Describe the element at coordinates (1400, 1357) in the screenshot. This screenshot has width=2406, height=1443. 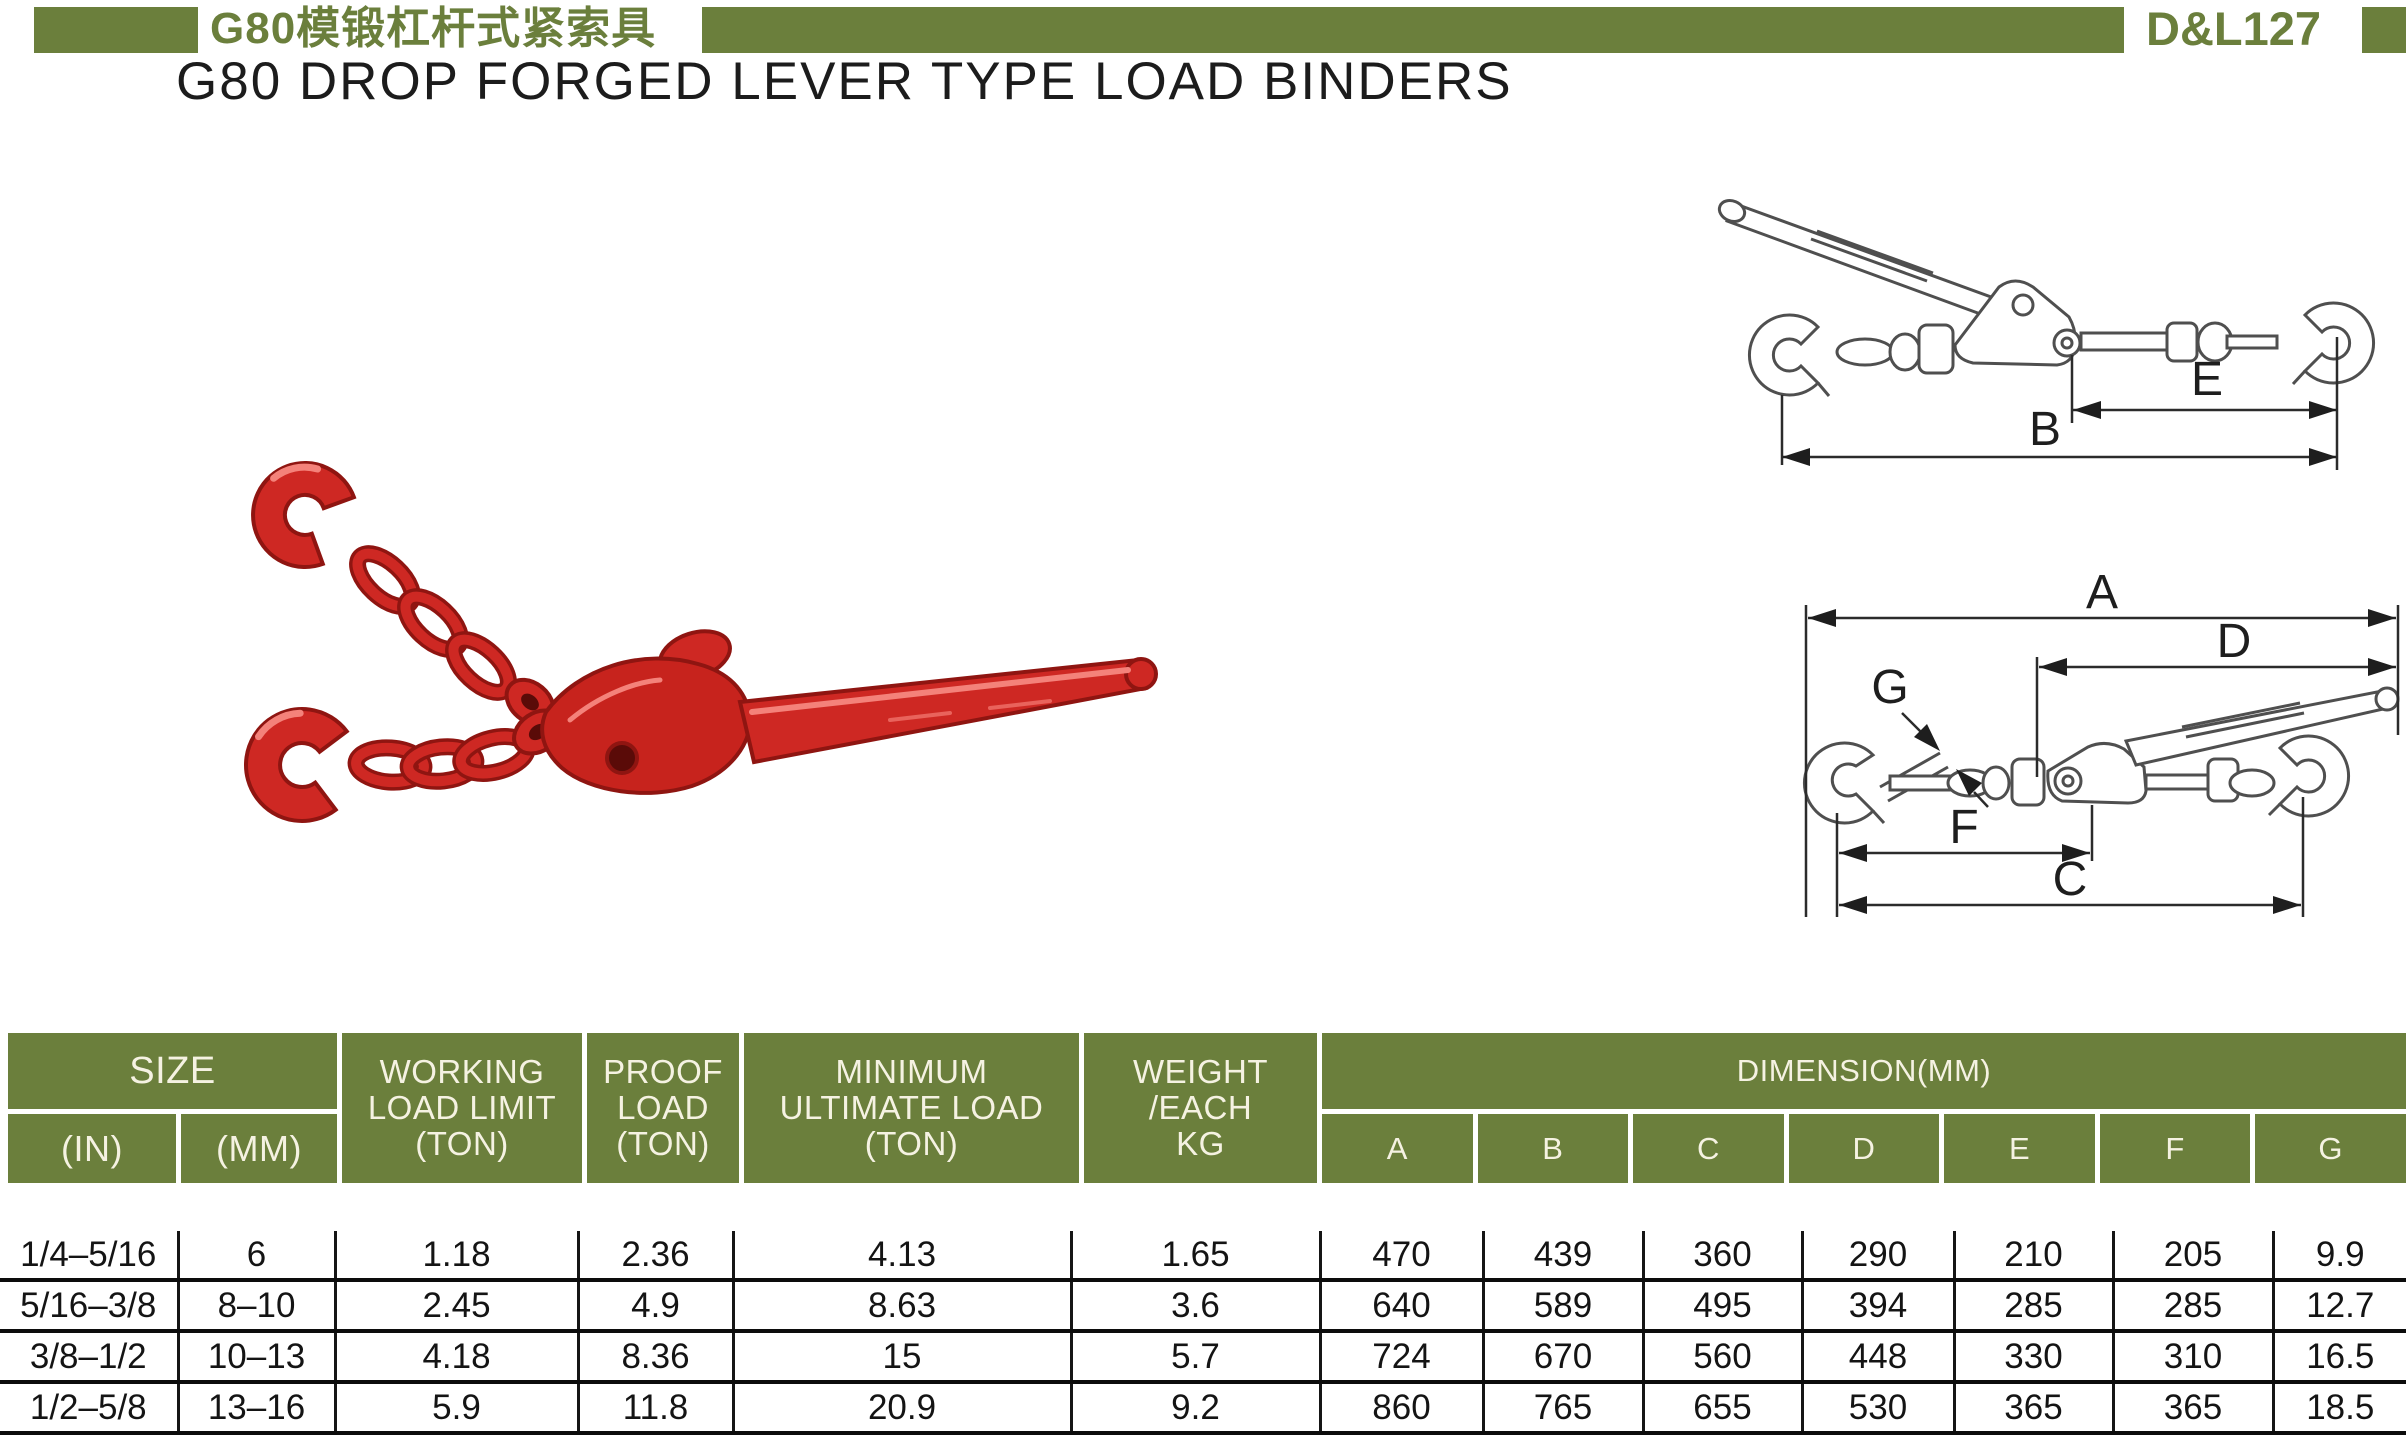
I see `cell-a: 724` at that location.